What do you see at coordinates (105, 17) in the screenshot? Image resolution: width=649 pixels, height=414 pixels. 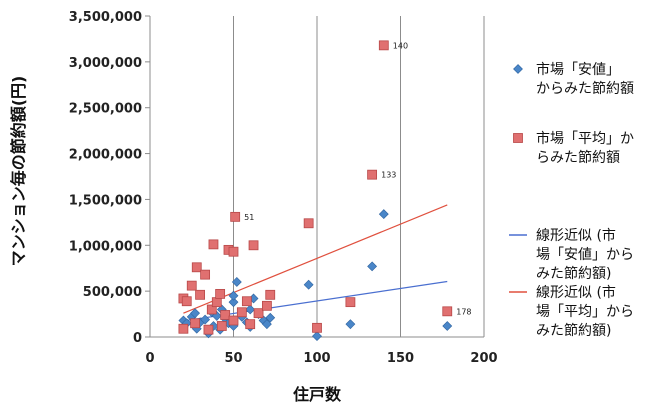 I see `y-tick-label: 3,500,000` at bounding box center [105, 17].